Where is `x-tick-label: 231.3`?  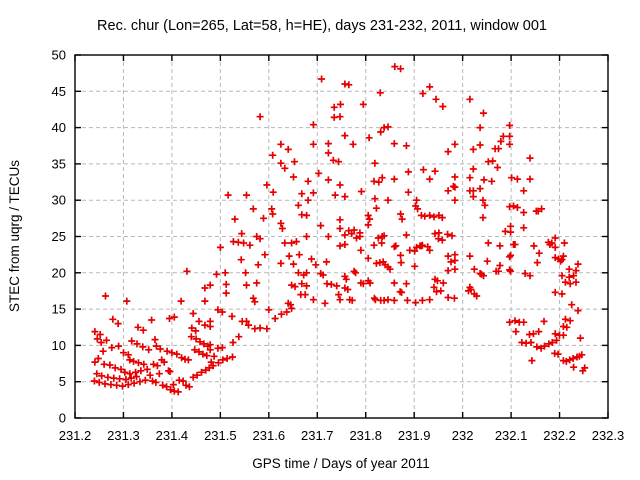 x-tick-label: 231.3 is located at coordinates (123, 435).